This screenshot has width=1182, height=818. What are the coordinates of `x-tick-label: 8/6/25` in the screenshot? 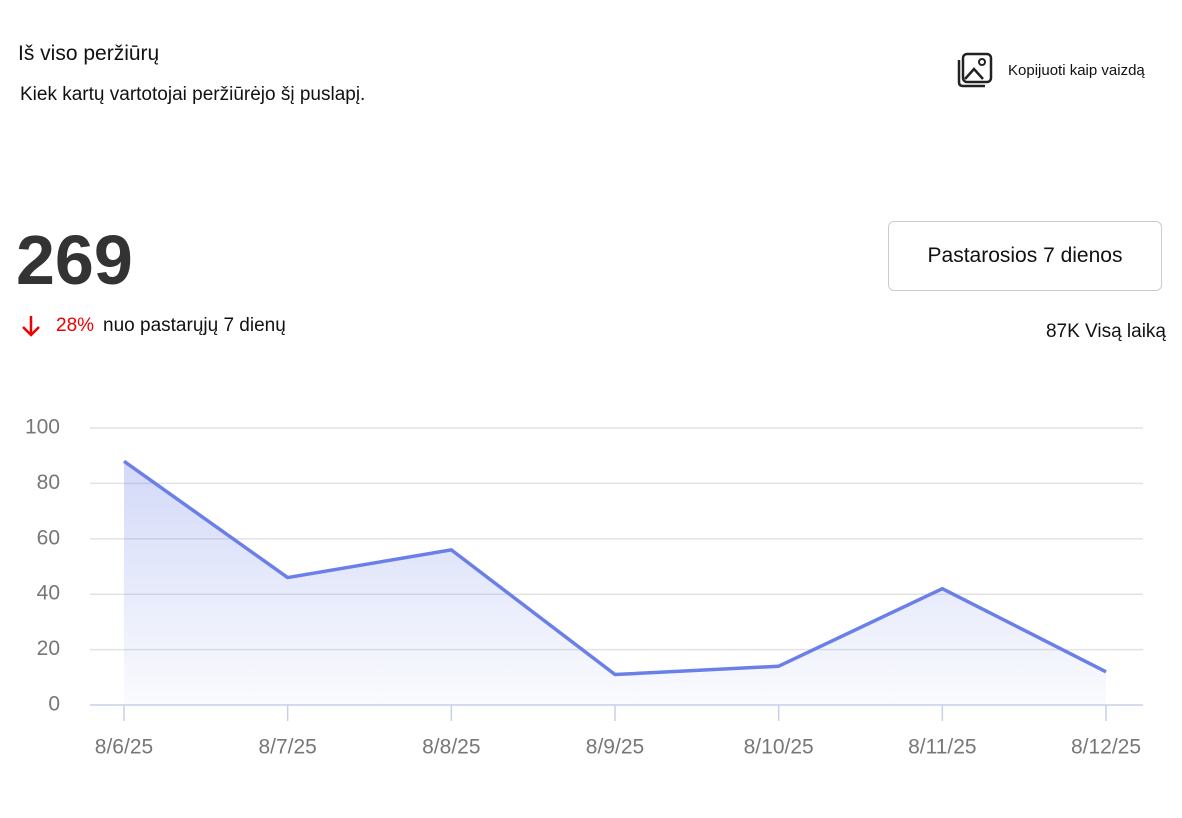 It's located at (124, 747).